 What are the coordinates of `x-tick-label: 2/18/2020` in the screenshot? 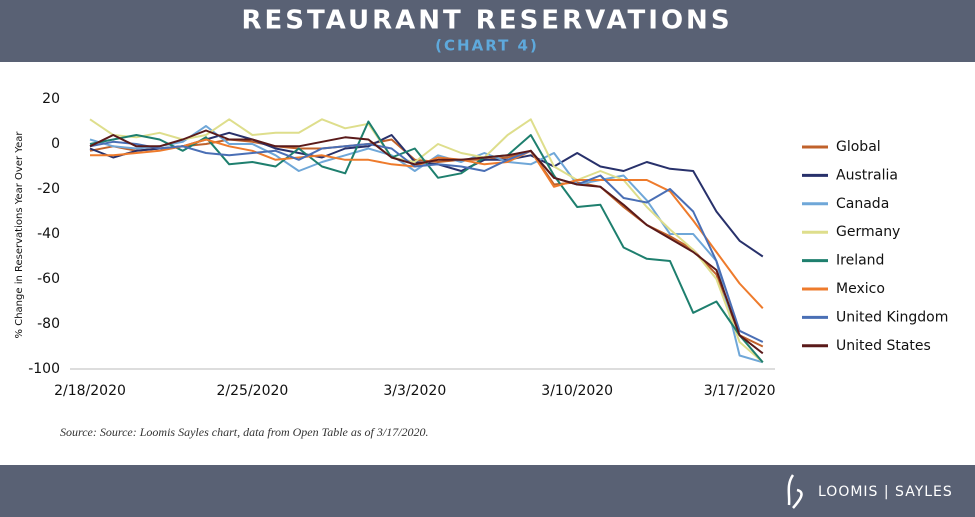 It's located at (90, 391).